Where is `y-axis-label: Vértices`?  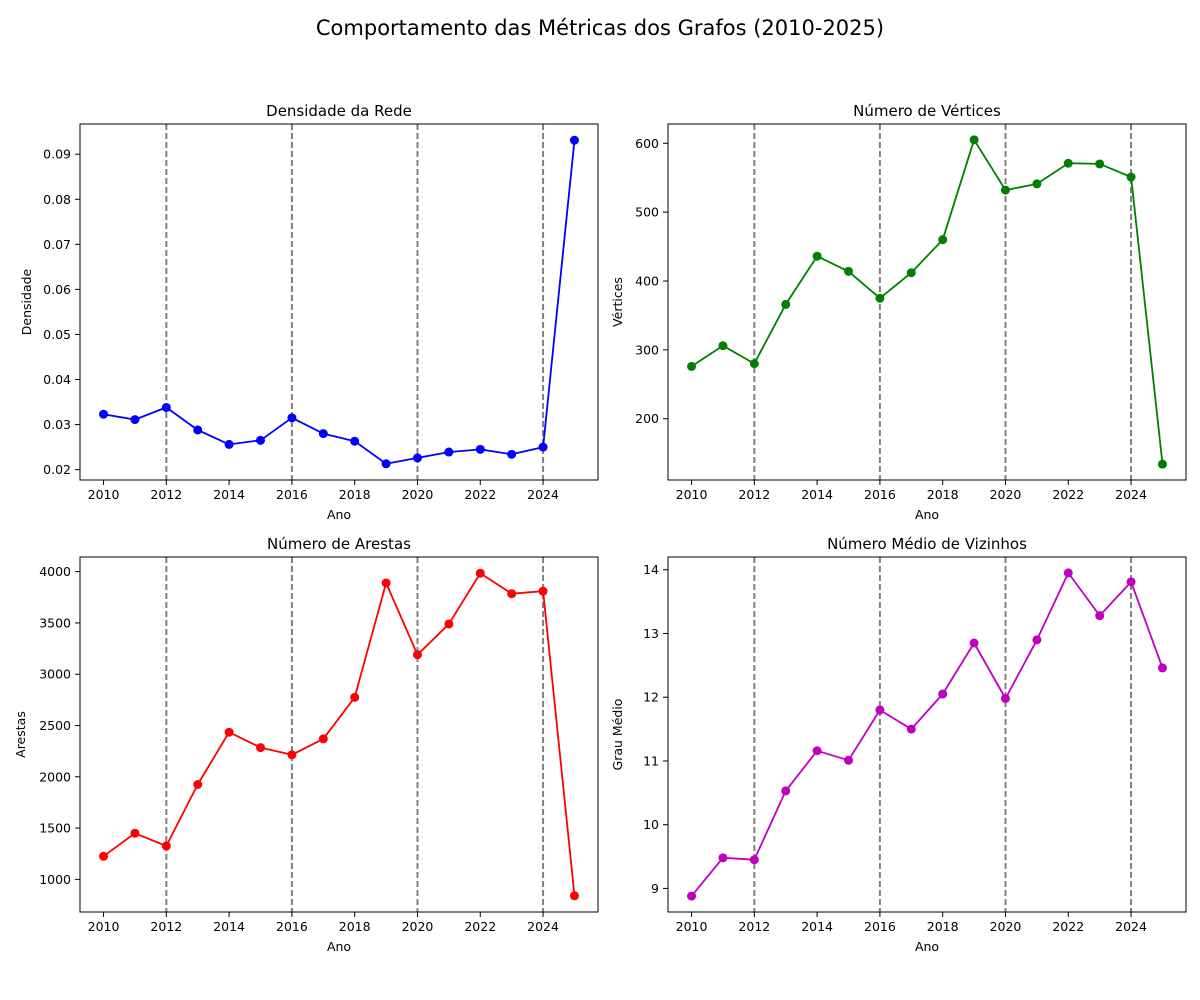 y-axis-label: Vértices is located at coordinates (617, 302).